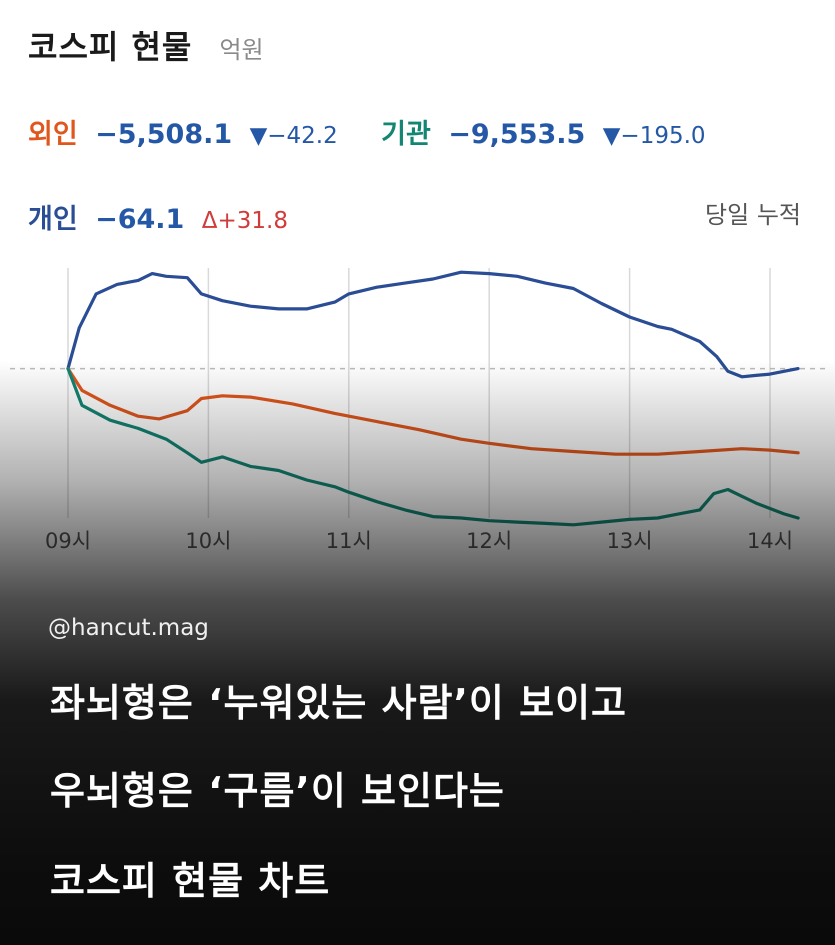 The width and height of the screenshot is (835, 945). Describe the element at coordinates (489, 541) in the screenshot. I see `x-tick-label: 12시` at that location.